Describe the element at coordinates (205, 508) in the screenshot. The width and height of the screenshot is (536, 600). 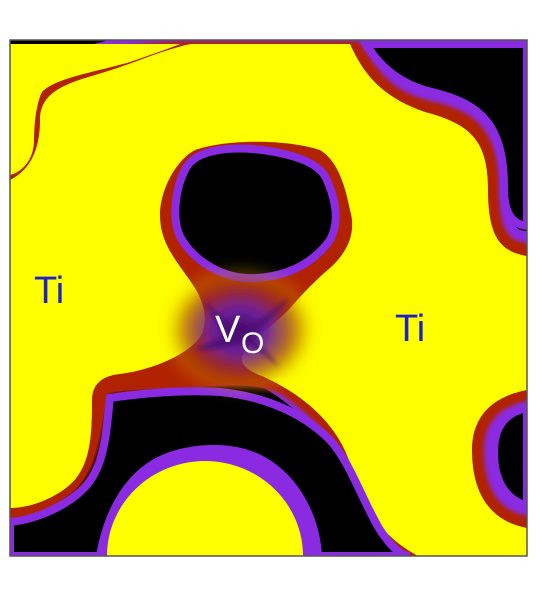
I see `density-bottom-lobe` at that location.